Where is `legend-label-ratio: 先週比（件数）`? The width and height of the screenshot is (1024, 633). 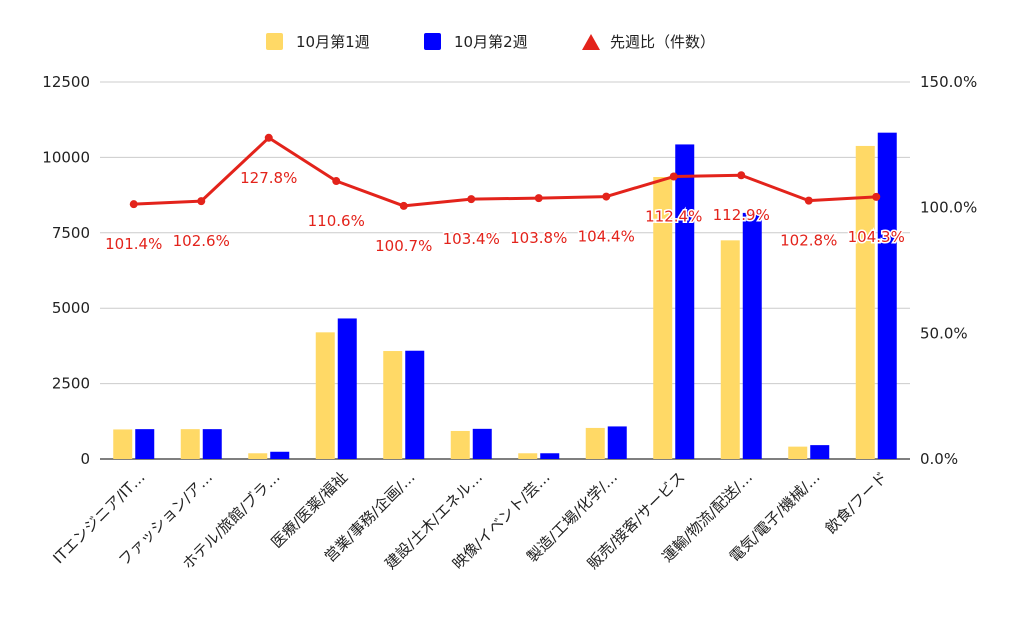
legend-label-ratio: 先週比（件数） is located at coordinates (662, 42).